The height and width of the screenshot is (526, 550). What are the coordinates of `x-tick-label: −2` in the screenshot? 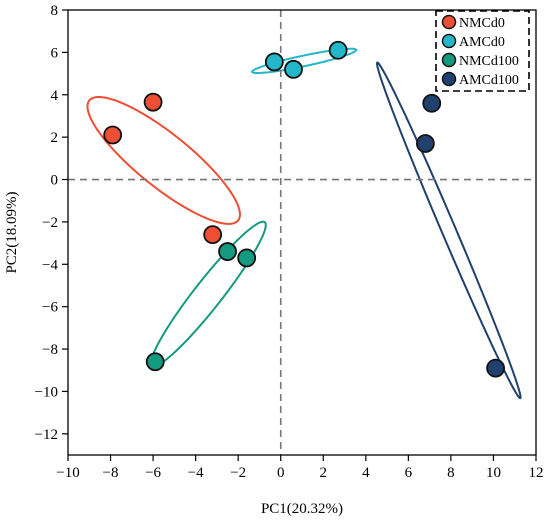 It's located at (238, 473).